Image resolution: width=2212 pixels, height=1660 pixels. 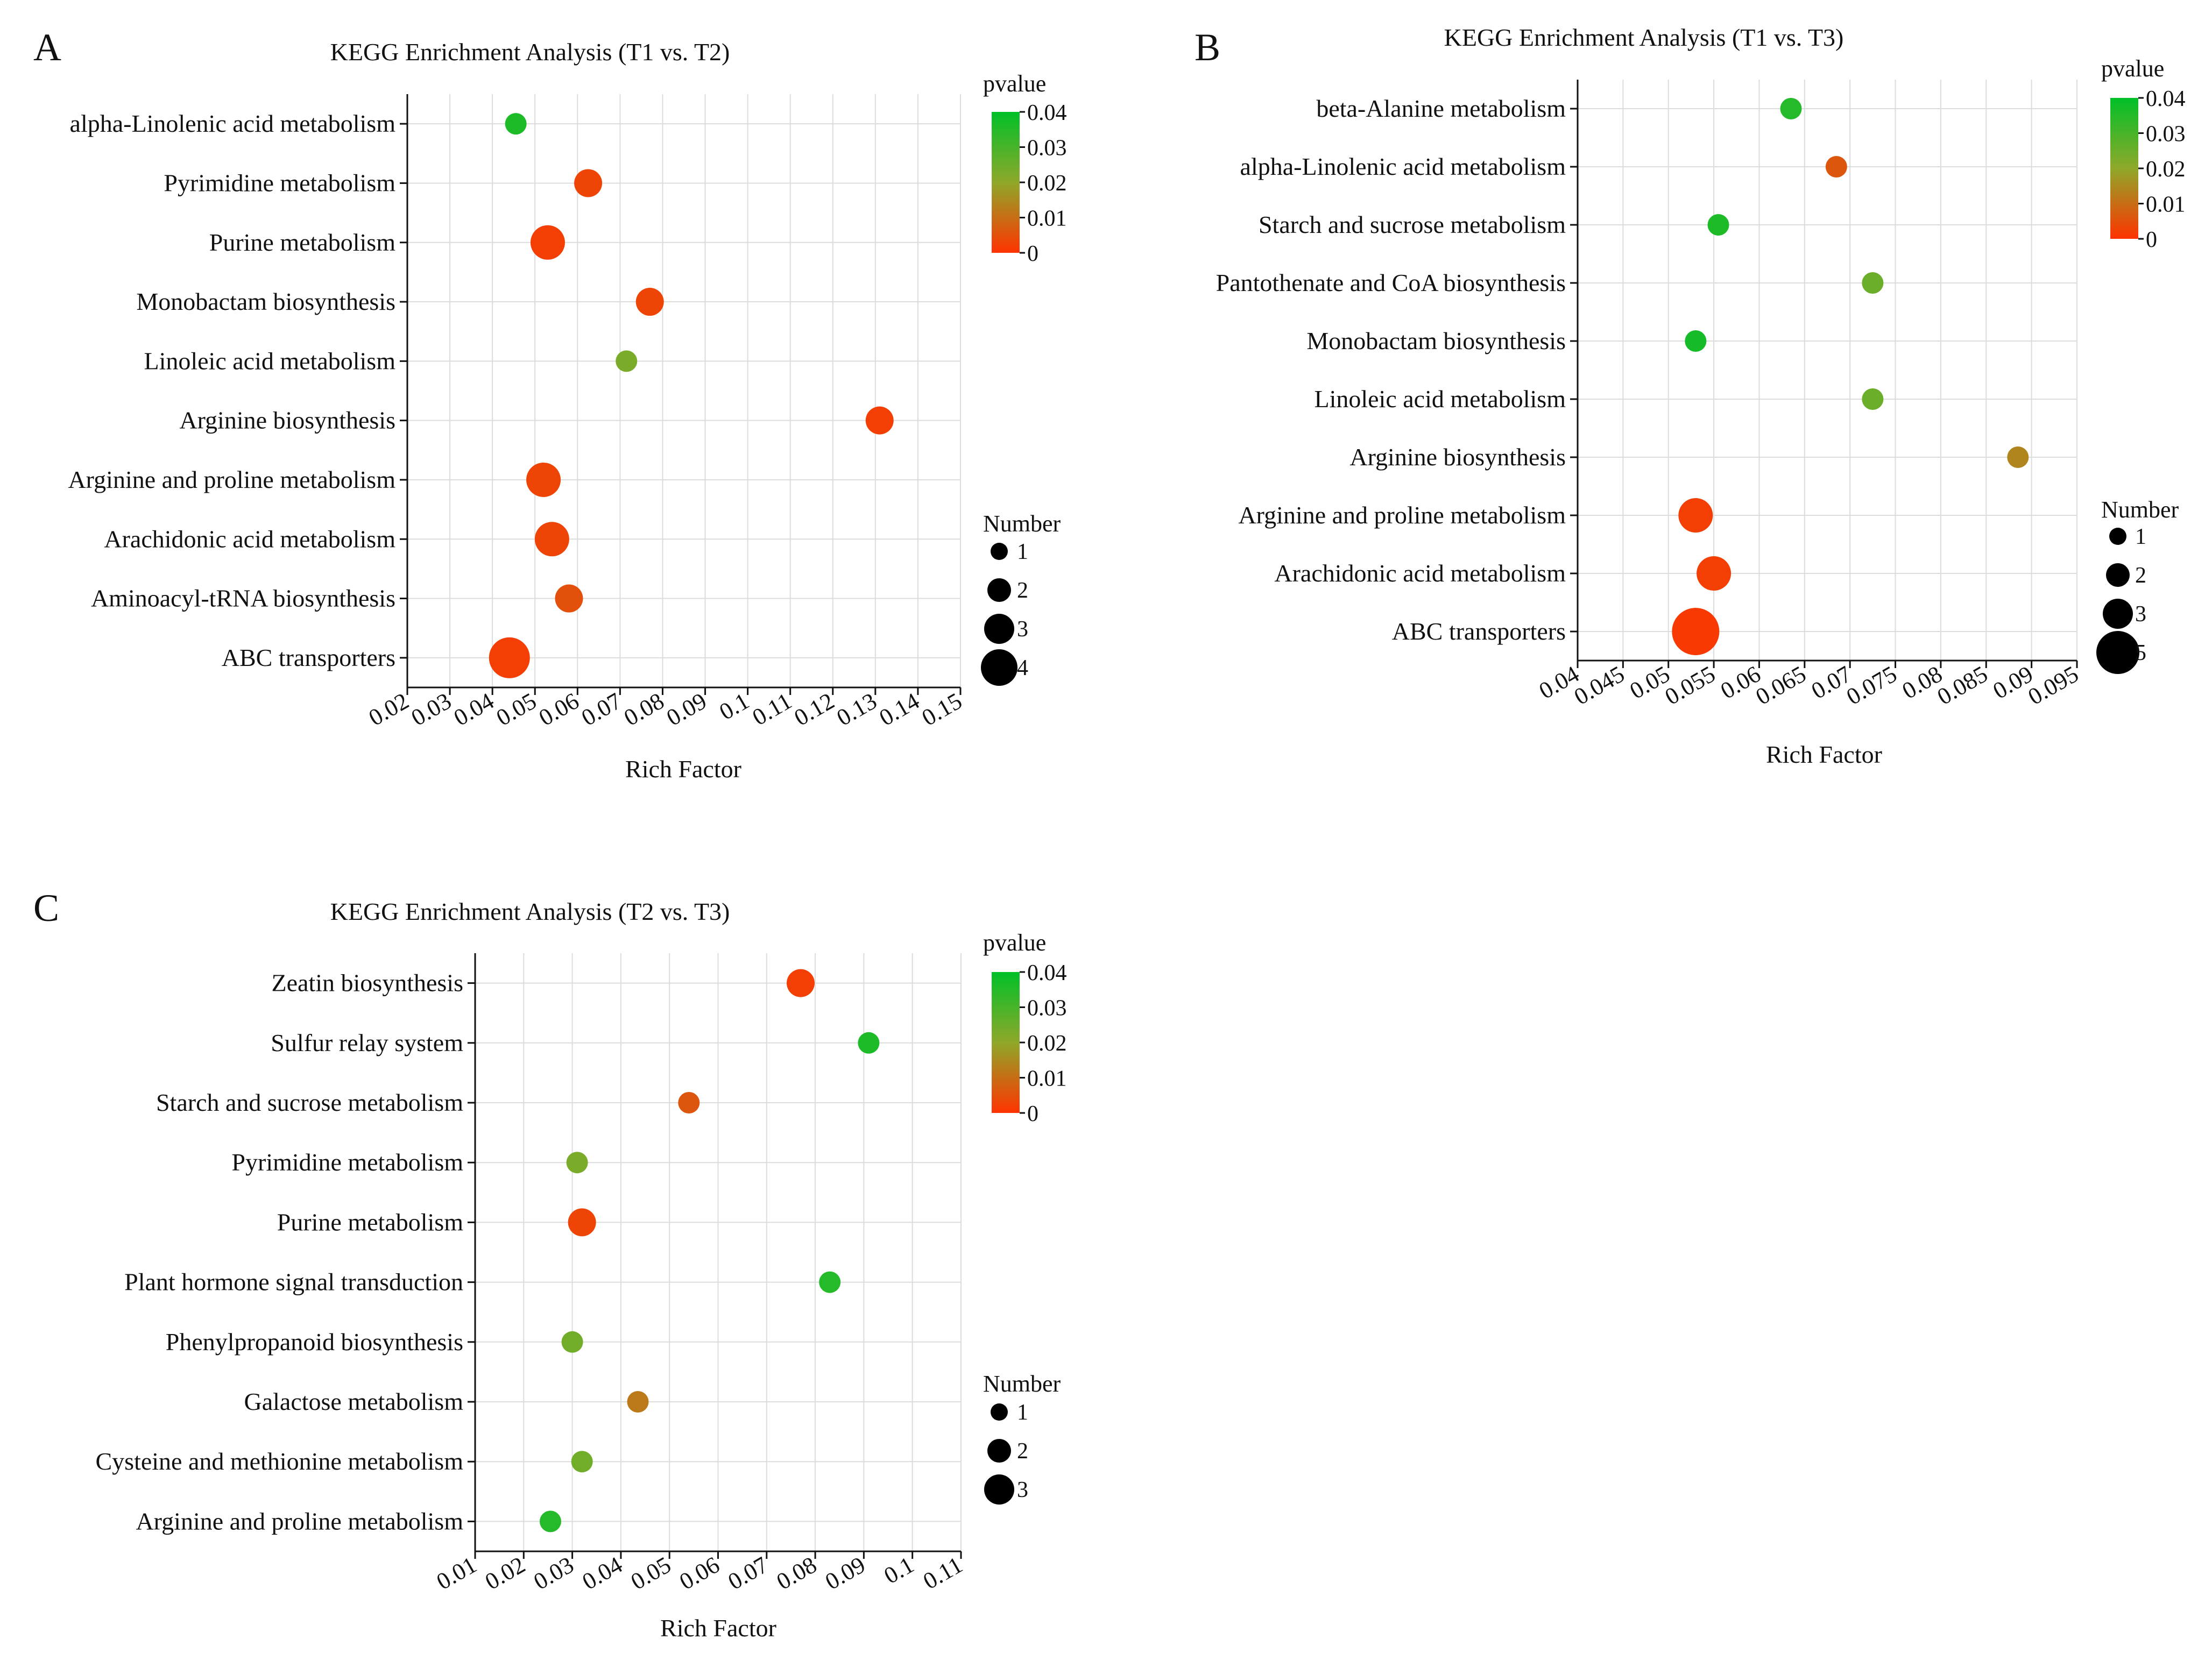 I want to click on number-legend-label: 2, so click(x=1022, y=1451).